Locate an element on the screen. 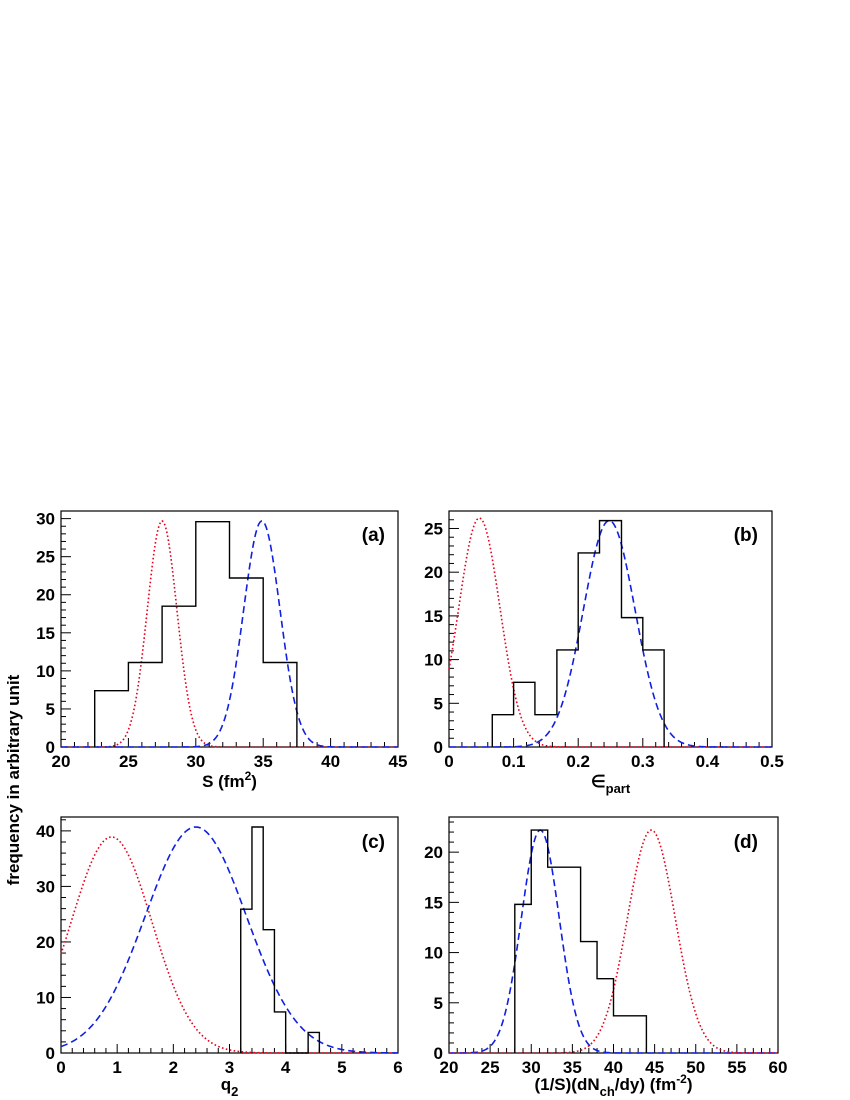 The image size is (850, 1100). x-axis-title: (1/S)(dNch/dy) (fm-2) is located at coordinates (613, 1085).